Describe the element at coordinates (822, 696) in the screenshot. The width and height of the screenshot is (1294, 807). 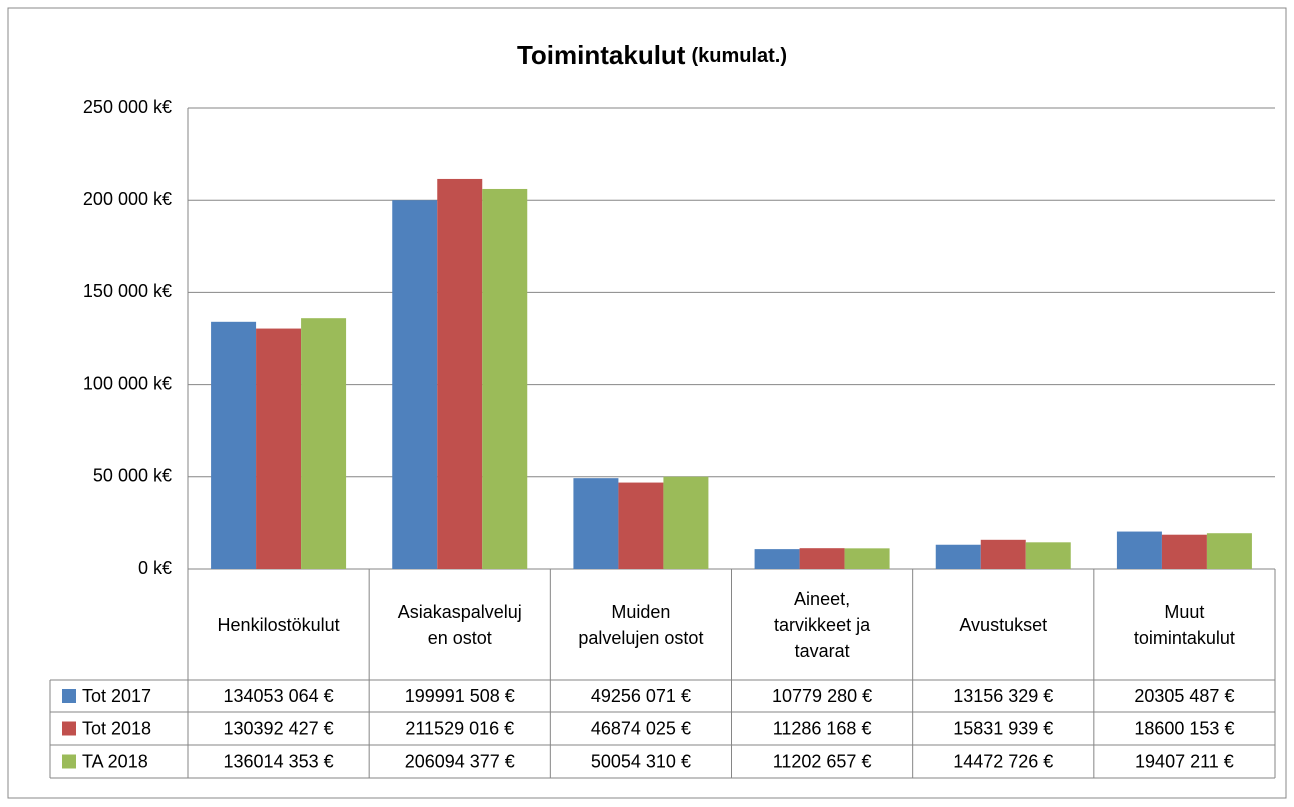
I see `data-table-value: 10779 280 €` at that location.